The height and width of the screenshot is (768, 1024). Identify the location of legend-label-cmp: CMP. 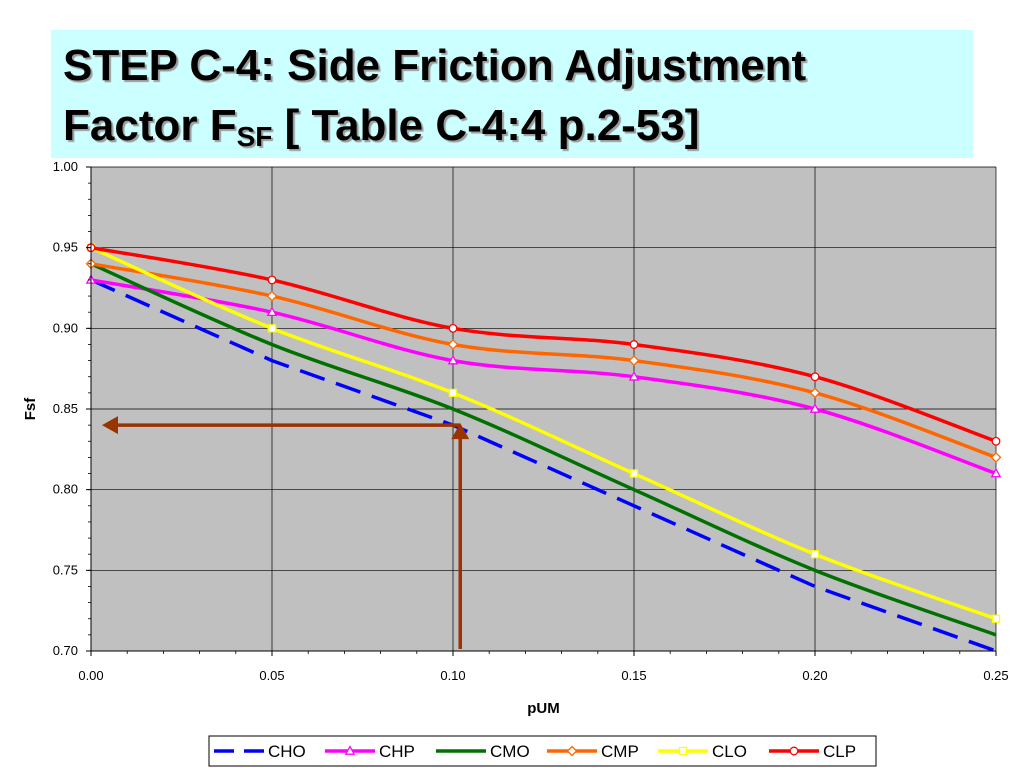
(620, 751).